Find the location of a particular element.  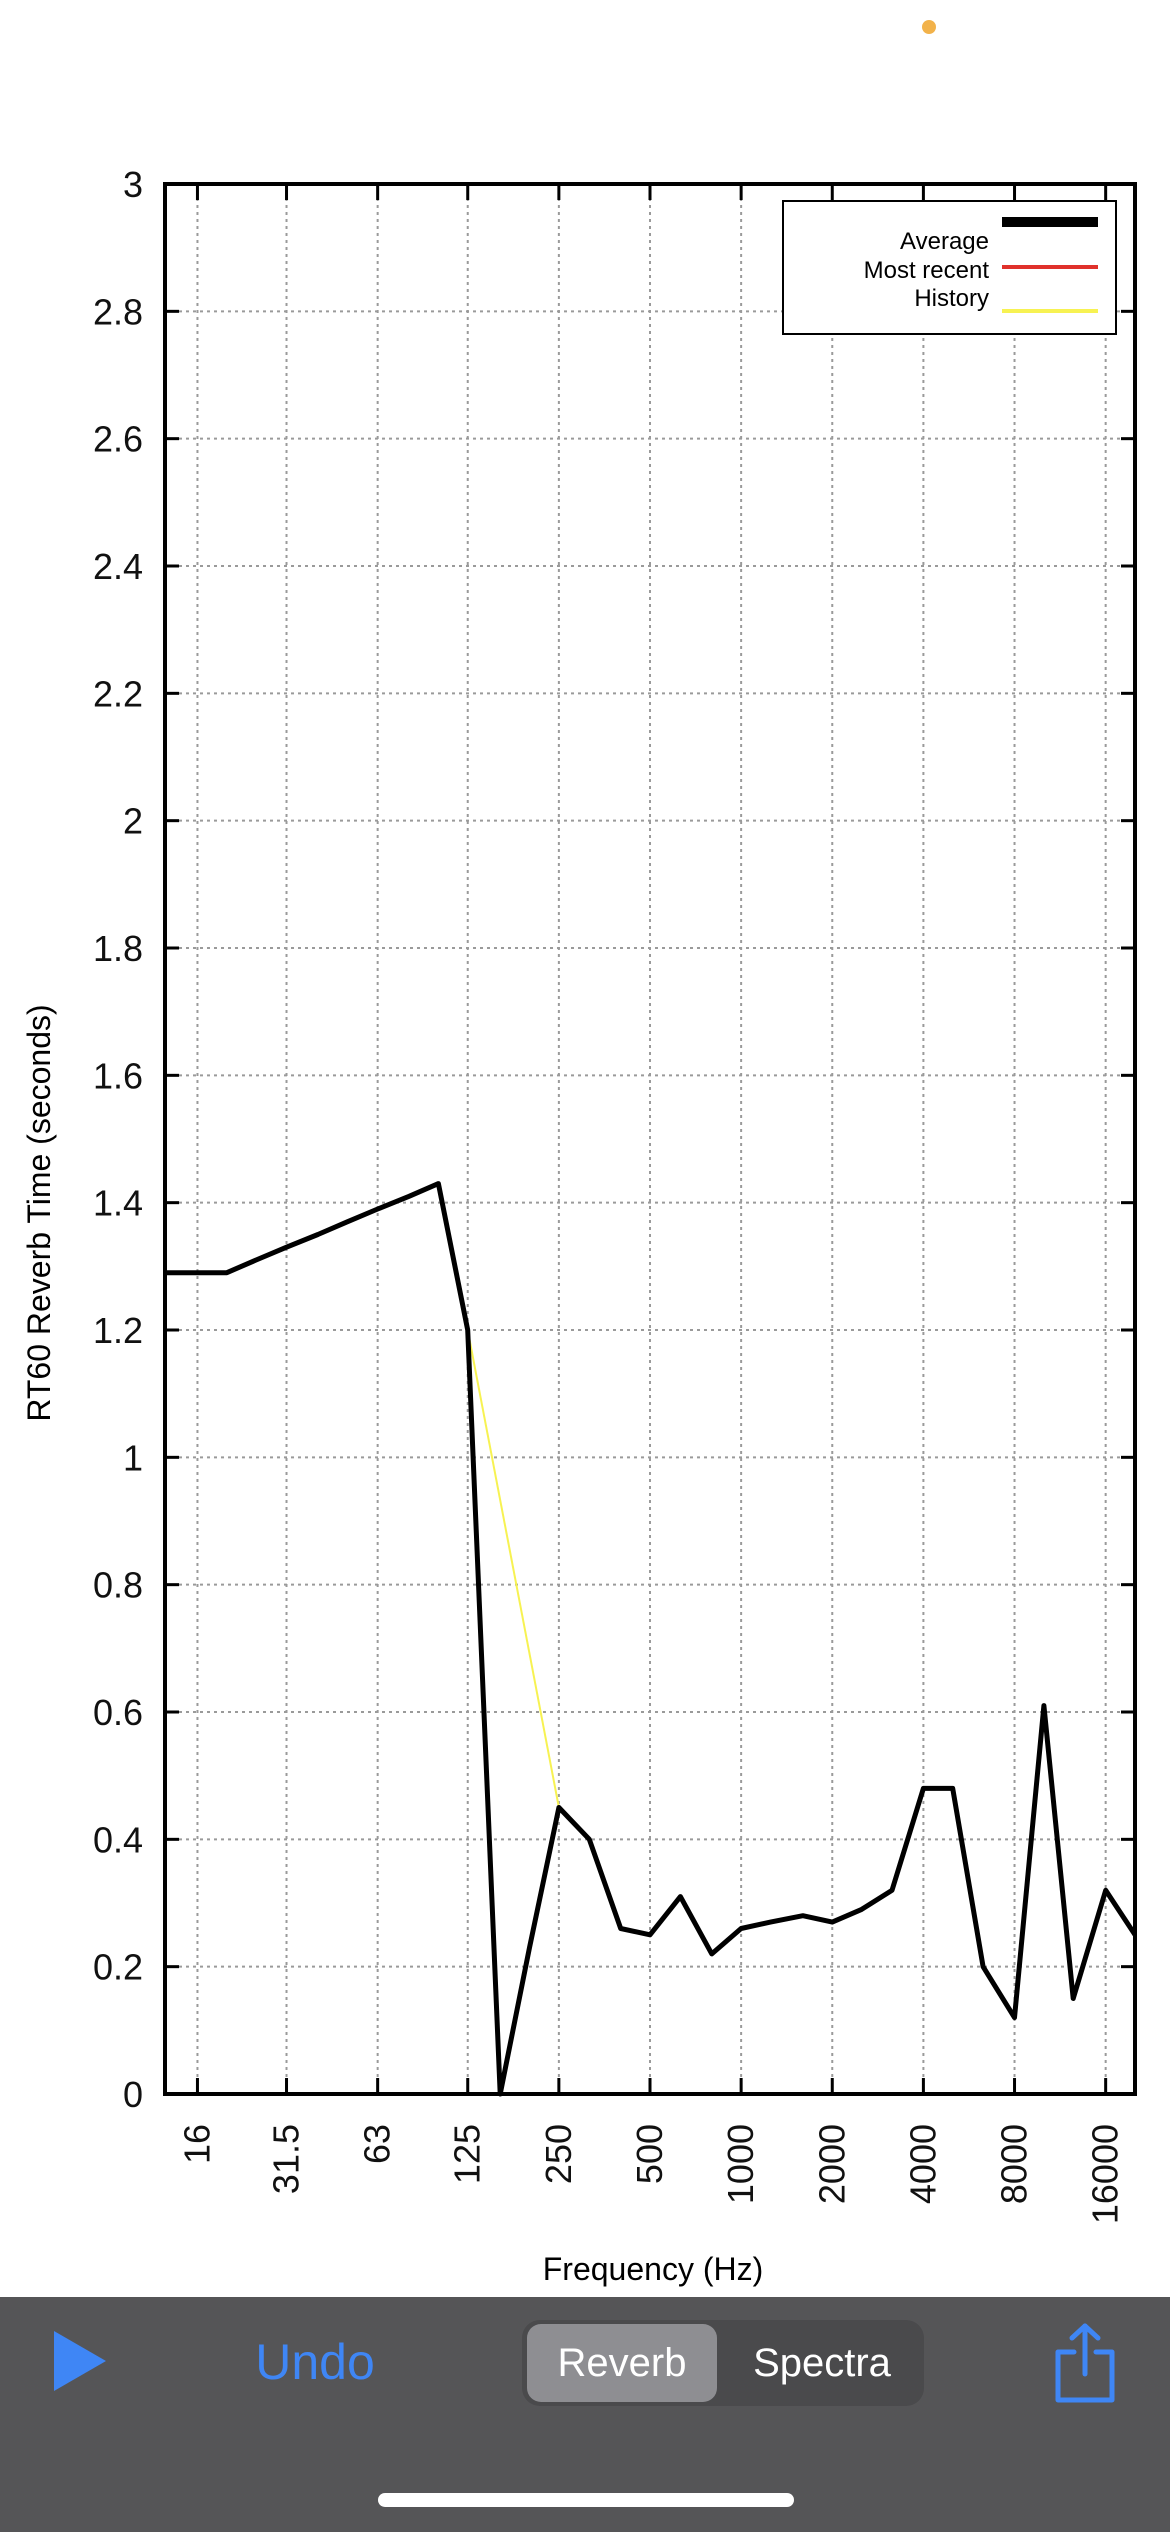

x-tick-label: 16 is located at coordinates (196, 2144).